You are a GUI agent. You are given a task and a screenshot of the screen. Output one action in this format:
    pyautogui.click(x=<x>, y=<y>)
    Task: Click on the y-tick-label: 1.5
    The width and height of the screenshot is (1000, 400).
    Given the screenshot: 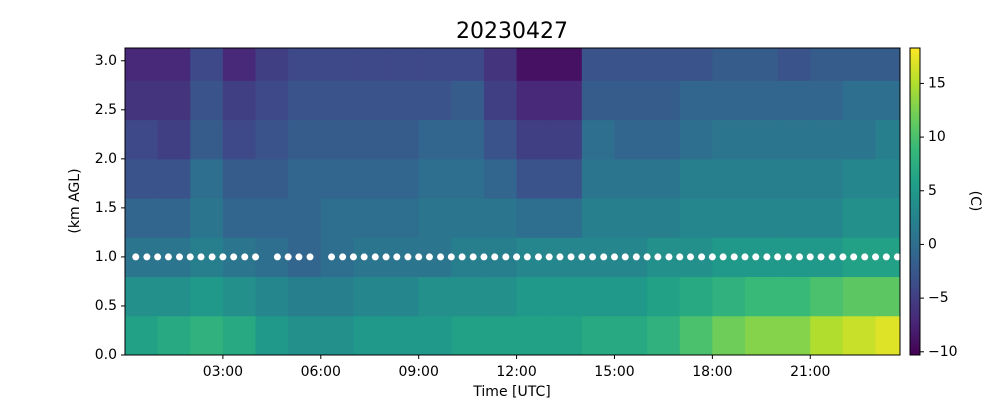 What is the action you would take?
    pyautogui.click(x=106, y=208)
    